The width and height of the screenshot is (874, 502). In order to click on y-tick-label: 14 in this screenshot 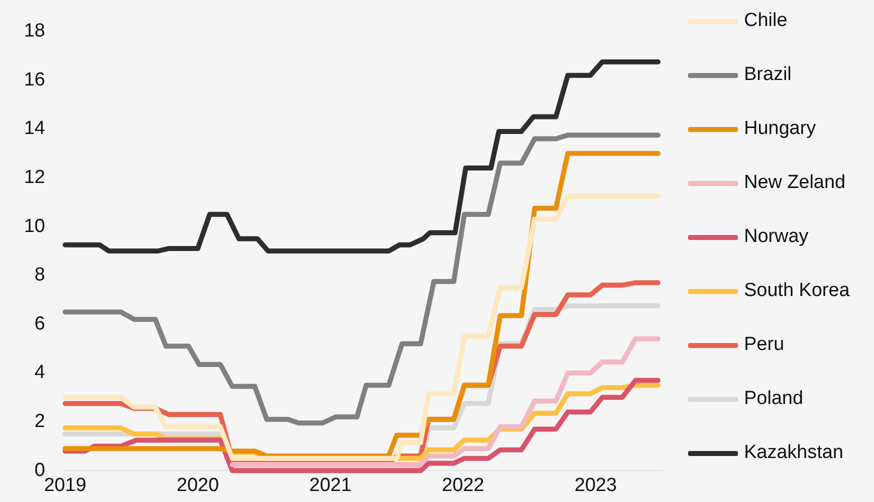, I will do `click(35, 129)`.